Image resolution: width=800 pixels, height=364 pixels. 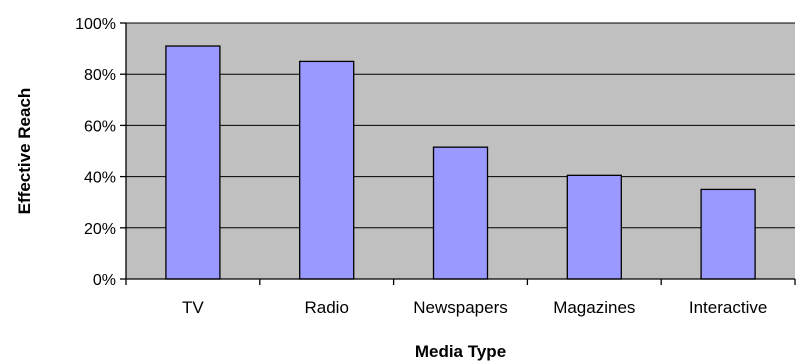 I want to click on x-tick-label: Radio, so click(x=326, y=307).